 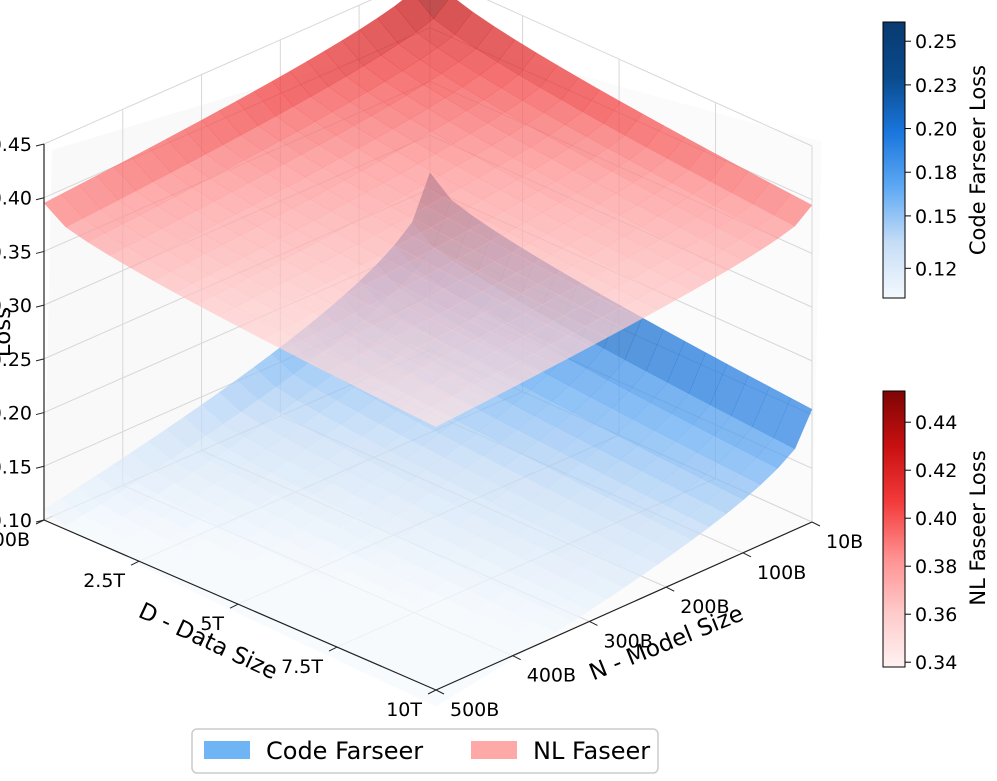 What do you see at coordinates (936, 86) in the screenshot?
I see `colorbar-tick-label: 0.23` at bounding box center [936, 86].